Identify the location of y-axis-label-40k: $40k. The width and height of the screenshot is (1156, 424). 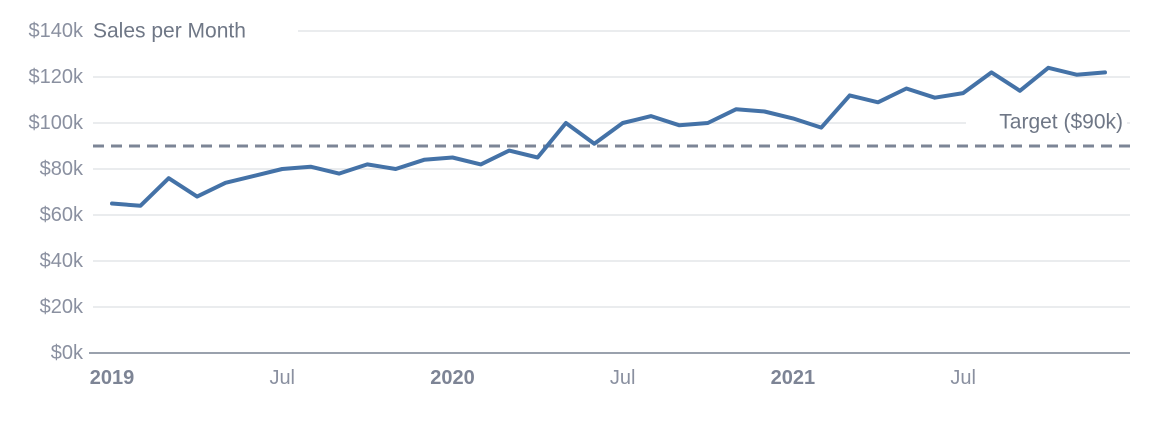
(62, 261).